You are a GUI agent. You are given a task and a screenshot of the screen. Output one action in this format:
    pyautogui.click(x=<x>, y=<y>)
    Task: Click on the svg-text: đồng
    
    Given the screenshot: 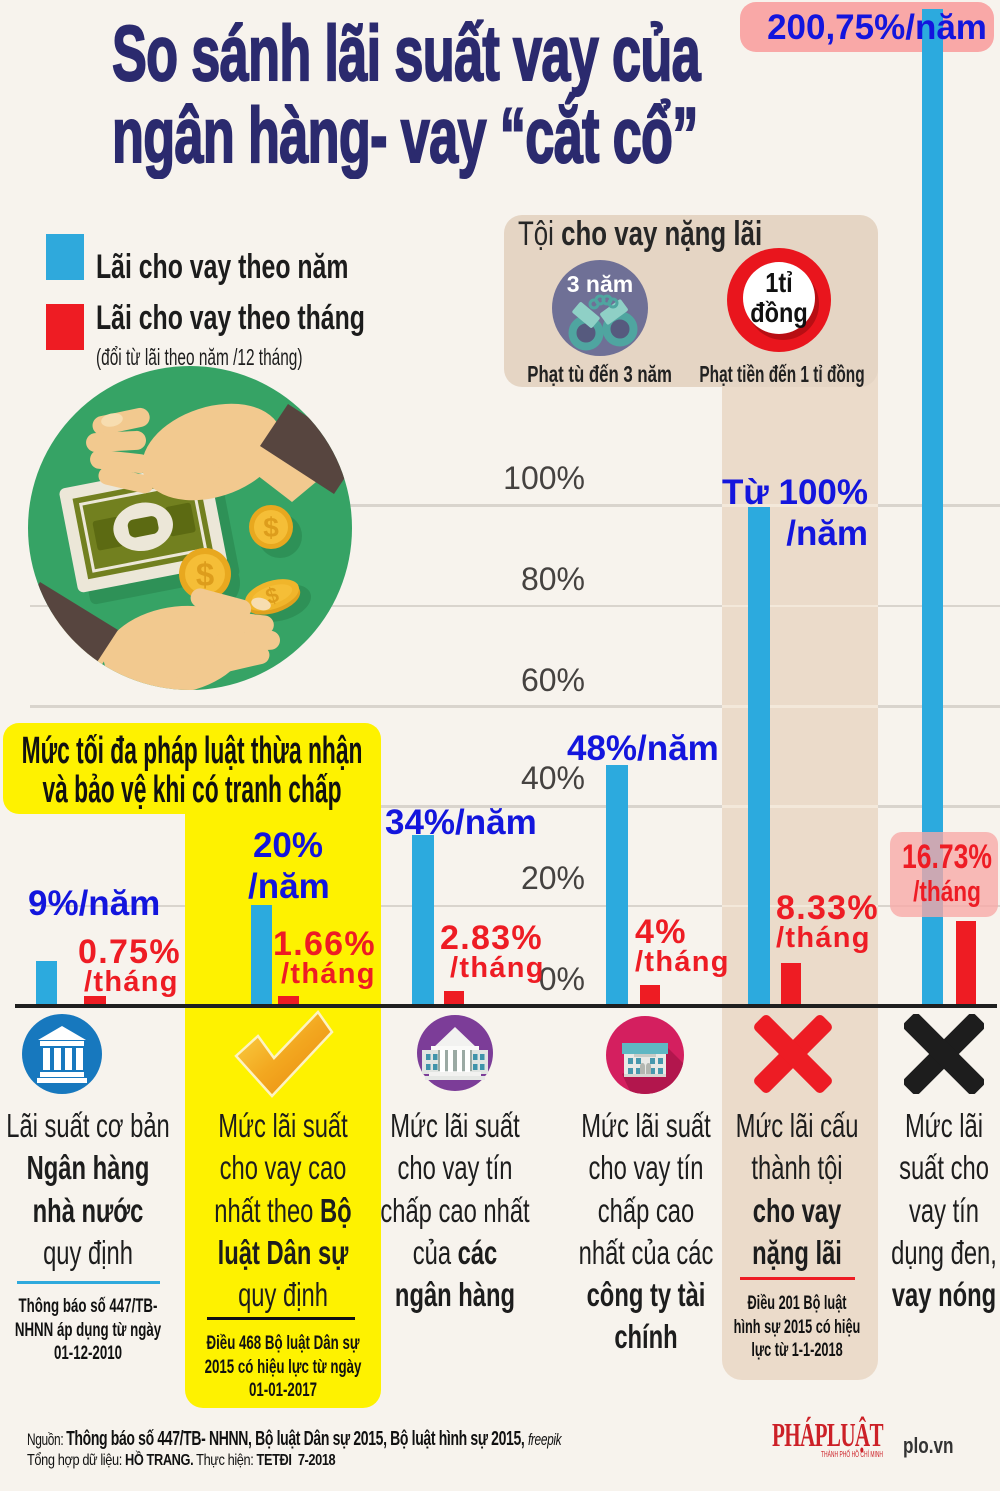 What is the action you would take?
    pyautogui.click(x=778, y=313)
    